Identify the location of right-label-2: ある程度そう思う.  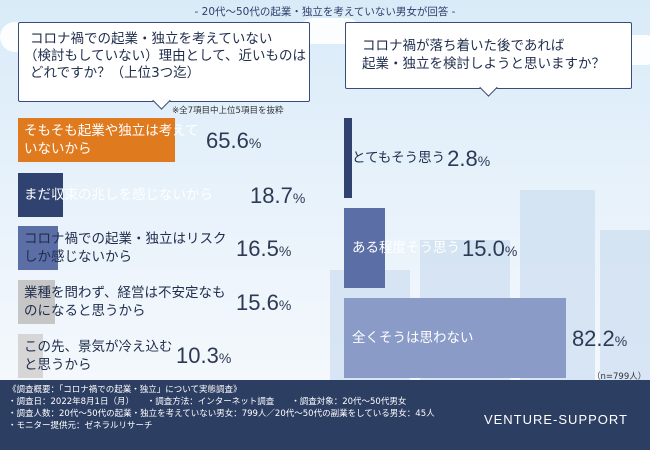
(406, 248).